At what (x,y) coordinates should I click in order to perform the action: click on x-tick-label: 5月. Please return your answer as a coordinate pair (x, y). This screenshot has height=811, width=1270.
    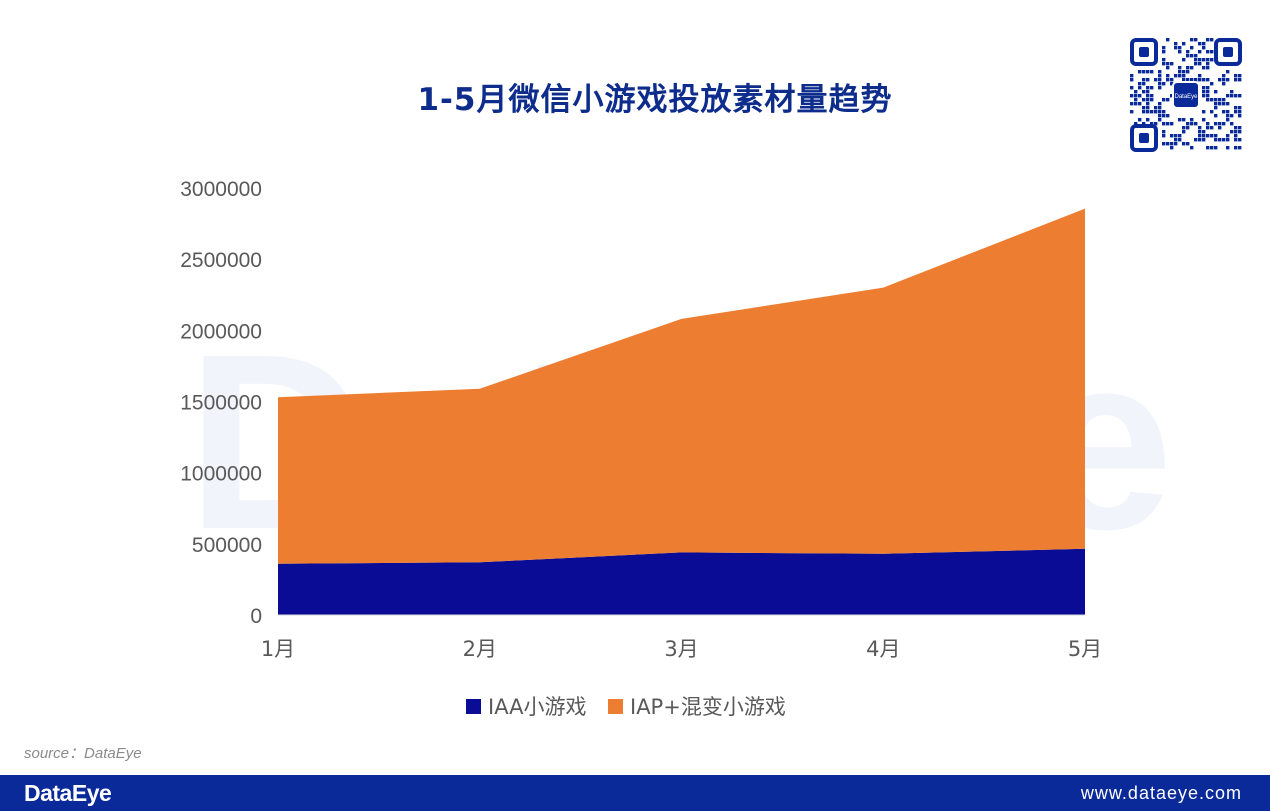
    Looking at the image, I should click on (1085, 649).